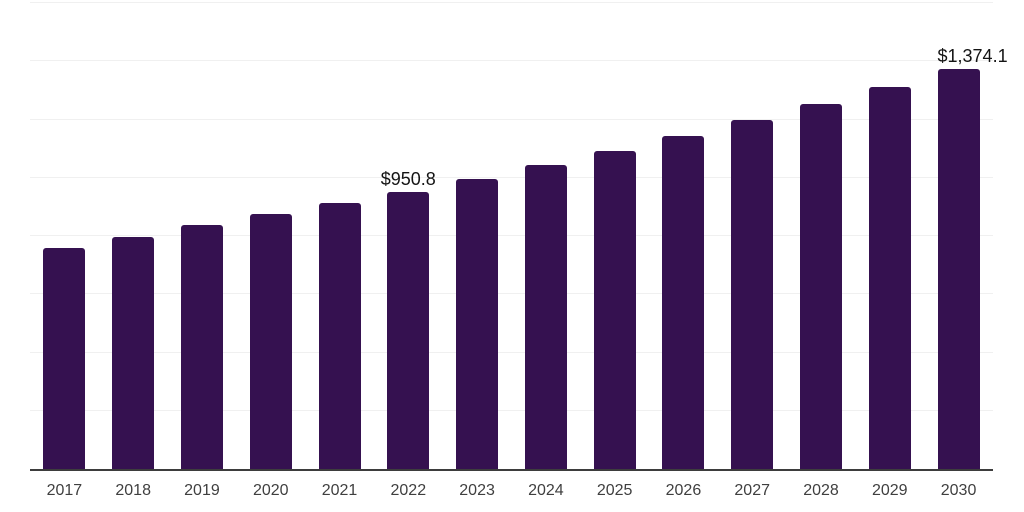  I want to click on bar-slot-2028, so click(821, 236).